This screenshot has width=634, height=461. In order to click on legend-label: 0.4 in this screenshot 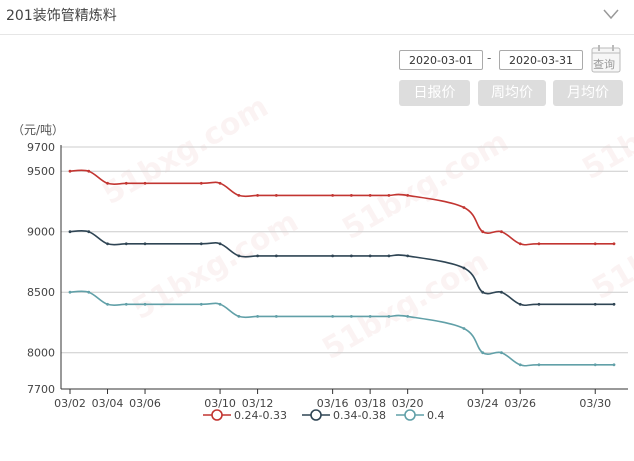, I will do `click(436, 415)`.